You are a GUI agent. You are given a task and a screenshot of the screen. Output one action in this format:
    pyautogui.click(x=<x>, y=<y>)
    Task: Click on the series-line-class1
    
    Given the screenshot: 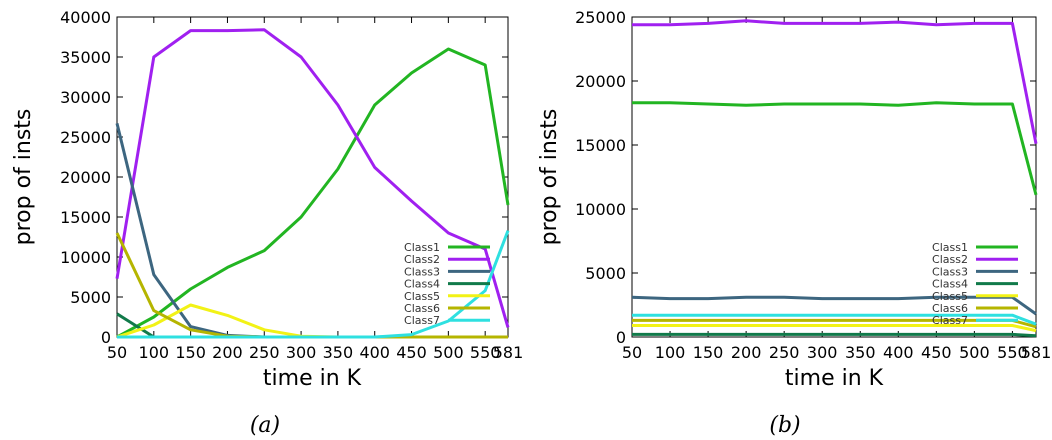 What is the action you would take?
    pyautogui.click(x=835, y=148)
    